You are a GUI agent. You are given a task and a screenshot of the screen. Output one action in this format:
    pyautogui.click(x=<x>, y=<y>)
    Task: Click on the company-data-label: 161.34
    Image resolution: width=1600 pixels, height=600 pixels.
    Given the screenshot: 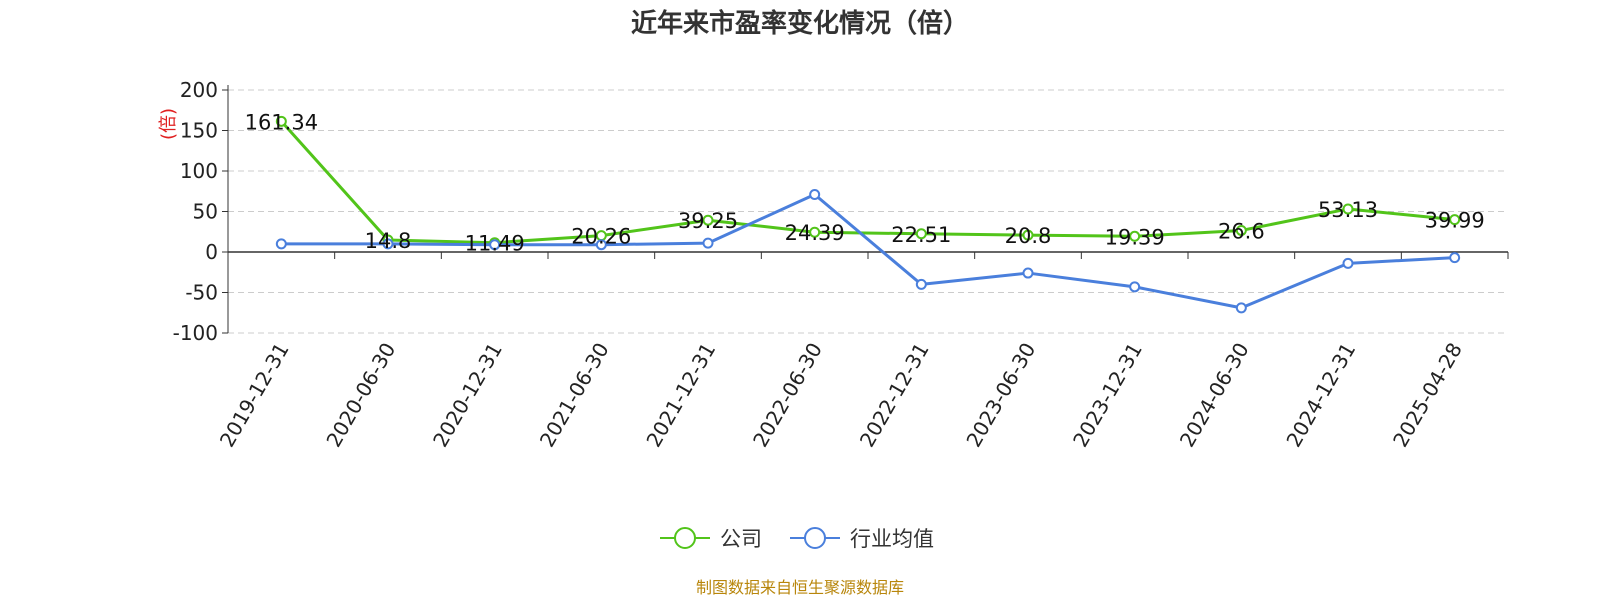 What is the action you would take?
    pyautogui.click(x=281, y=122)
    